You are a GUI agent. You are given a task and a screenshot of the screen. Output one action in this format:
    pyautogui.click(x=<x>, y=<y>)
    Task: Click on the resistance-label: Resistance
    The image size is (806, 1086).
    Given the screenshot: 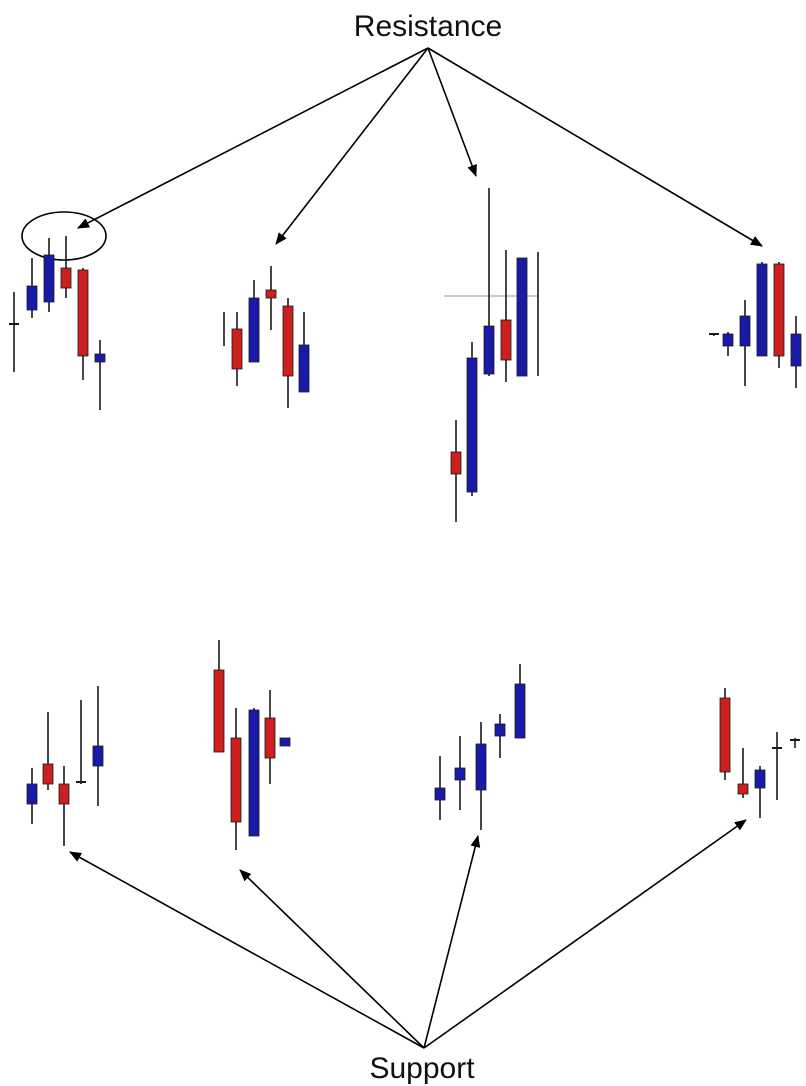 What is the action you would take?
    pyautogui.click(x=428, y=26)
    